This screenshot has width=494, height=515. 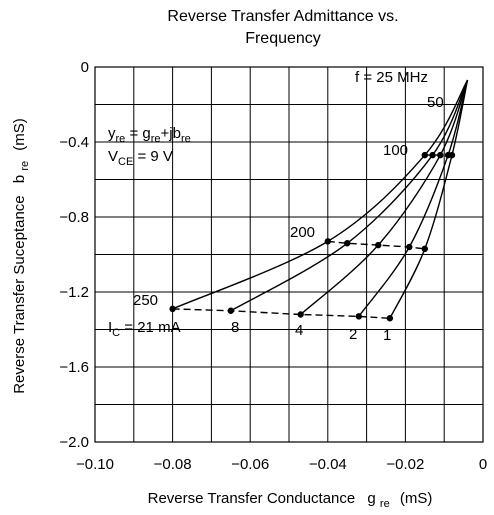 What do you see at coordinates (156, 139) in the screenshot?
I see `yre-sub2: re` at bounding box center [156, 139].